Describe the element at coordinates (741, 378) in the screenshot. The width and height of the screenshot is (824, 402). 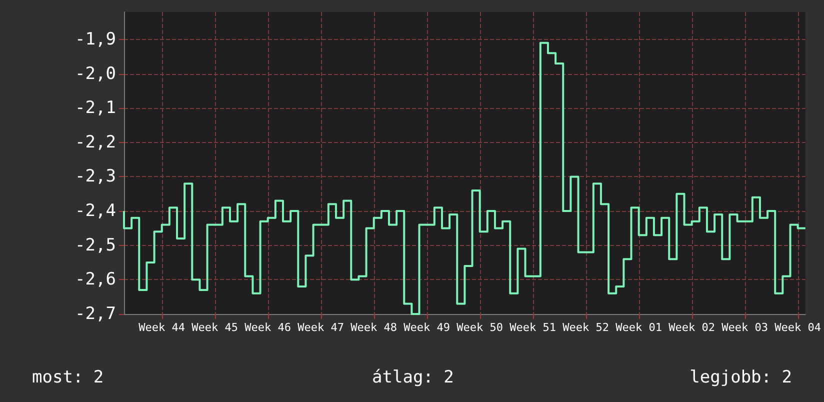
I see `text: legjobb: 2` at that location.